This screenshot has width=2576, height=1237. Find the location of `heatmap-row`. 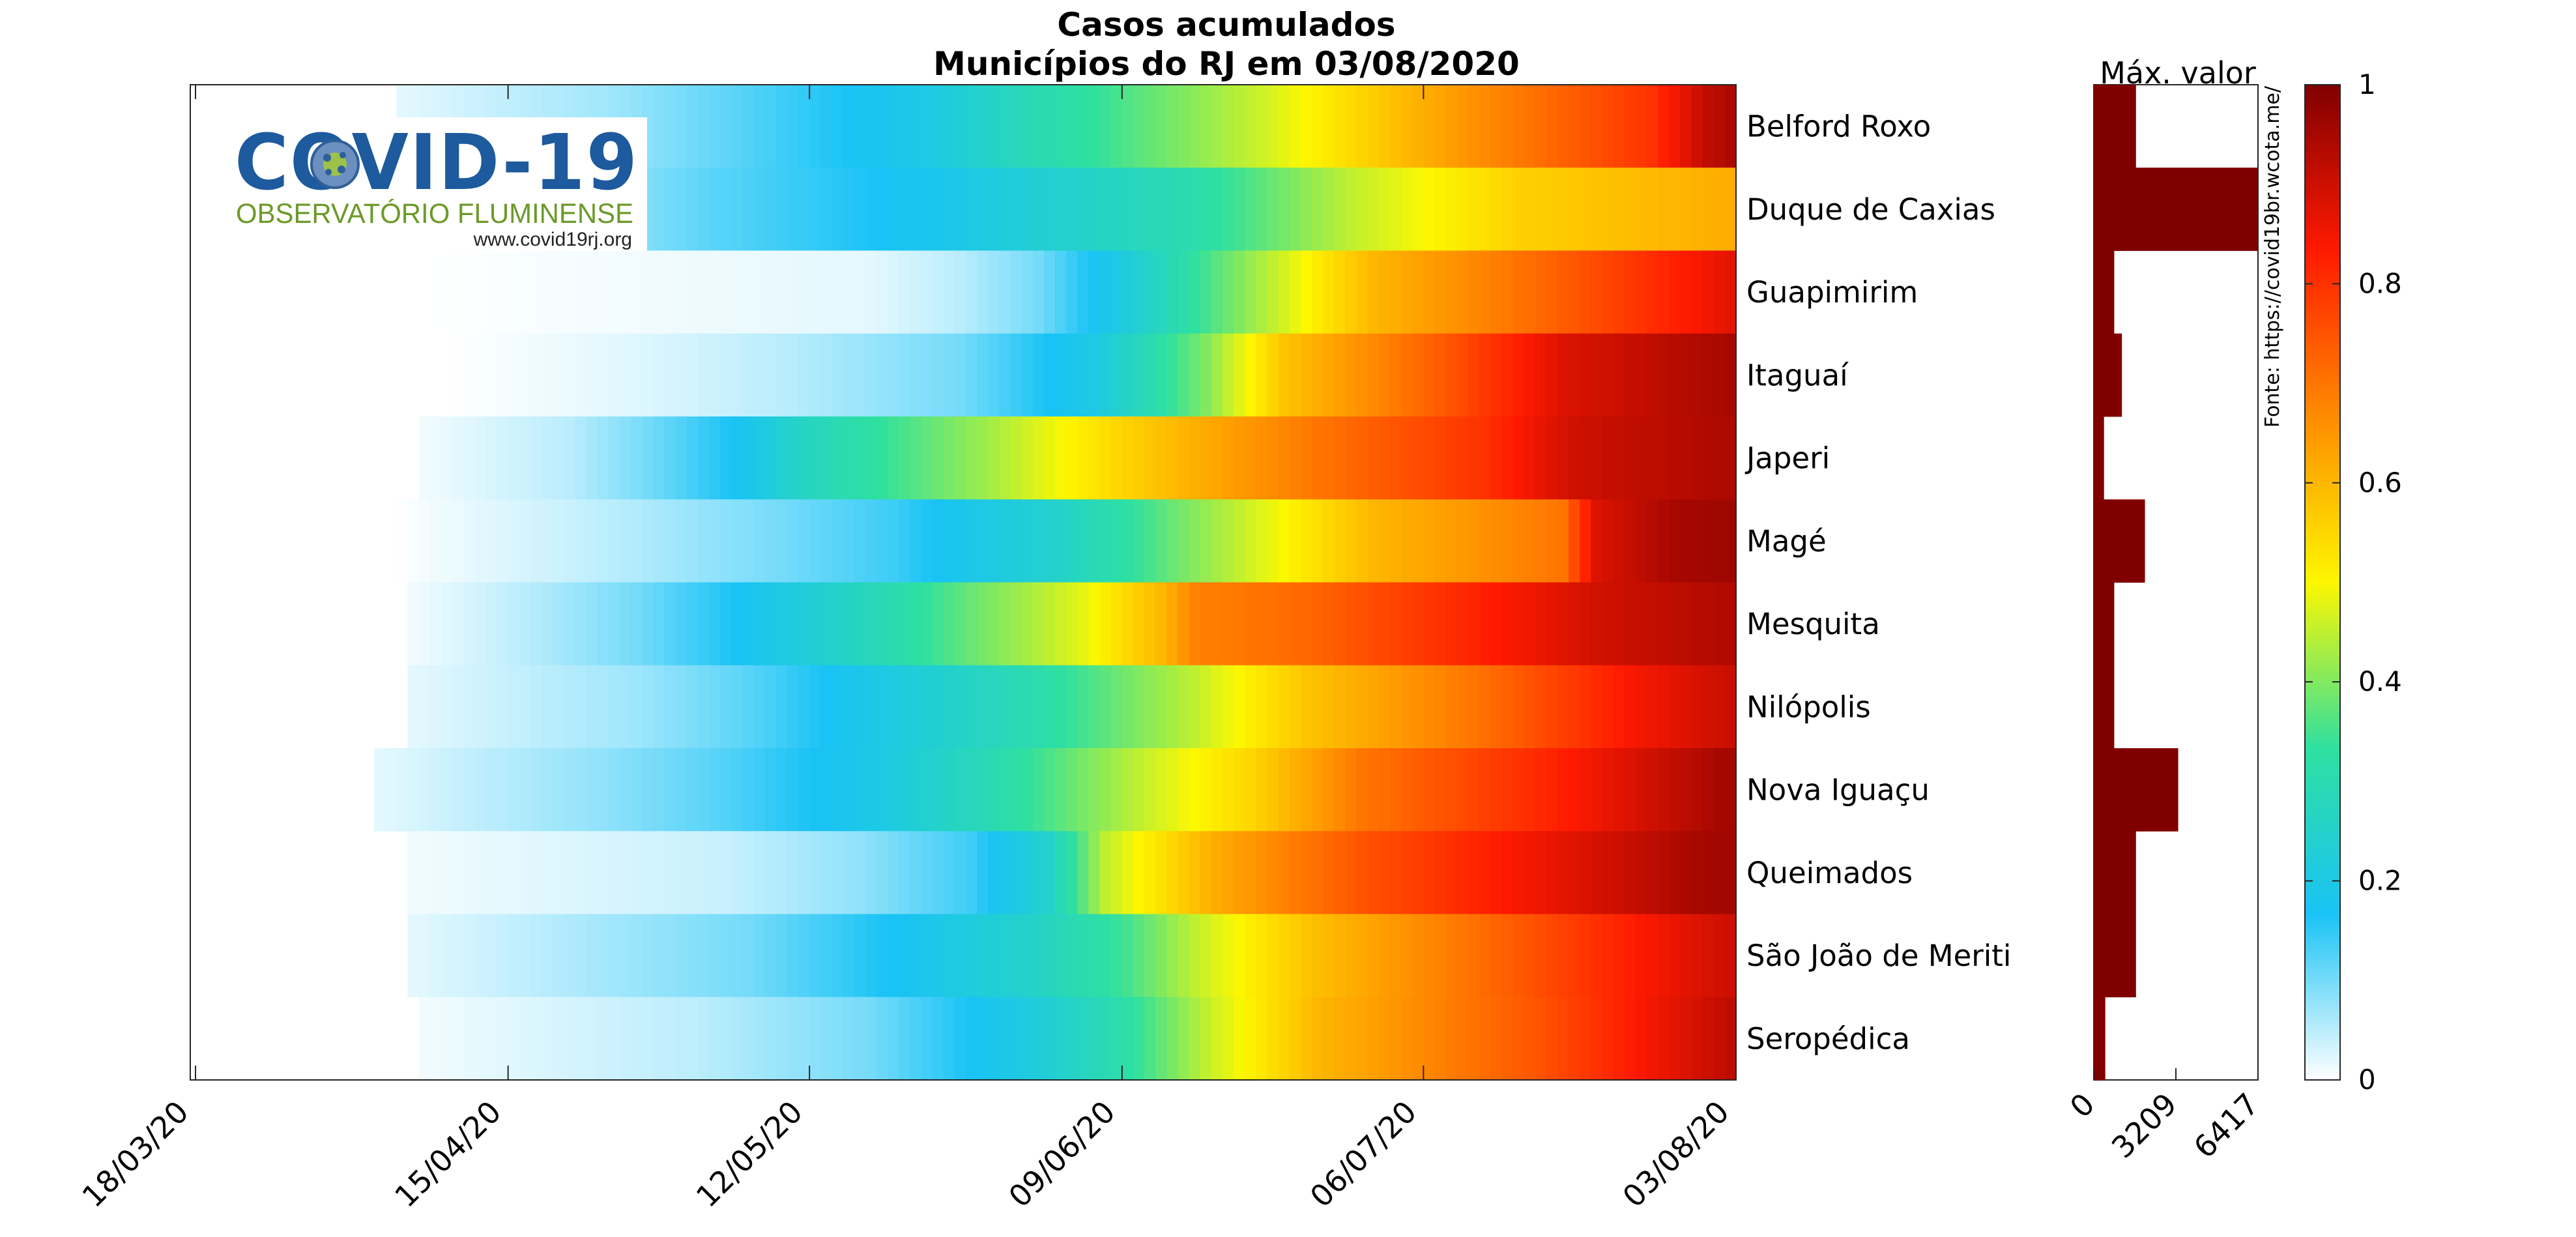

heatmap-row is located at coordinates (1072, 873).